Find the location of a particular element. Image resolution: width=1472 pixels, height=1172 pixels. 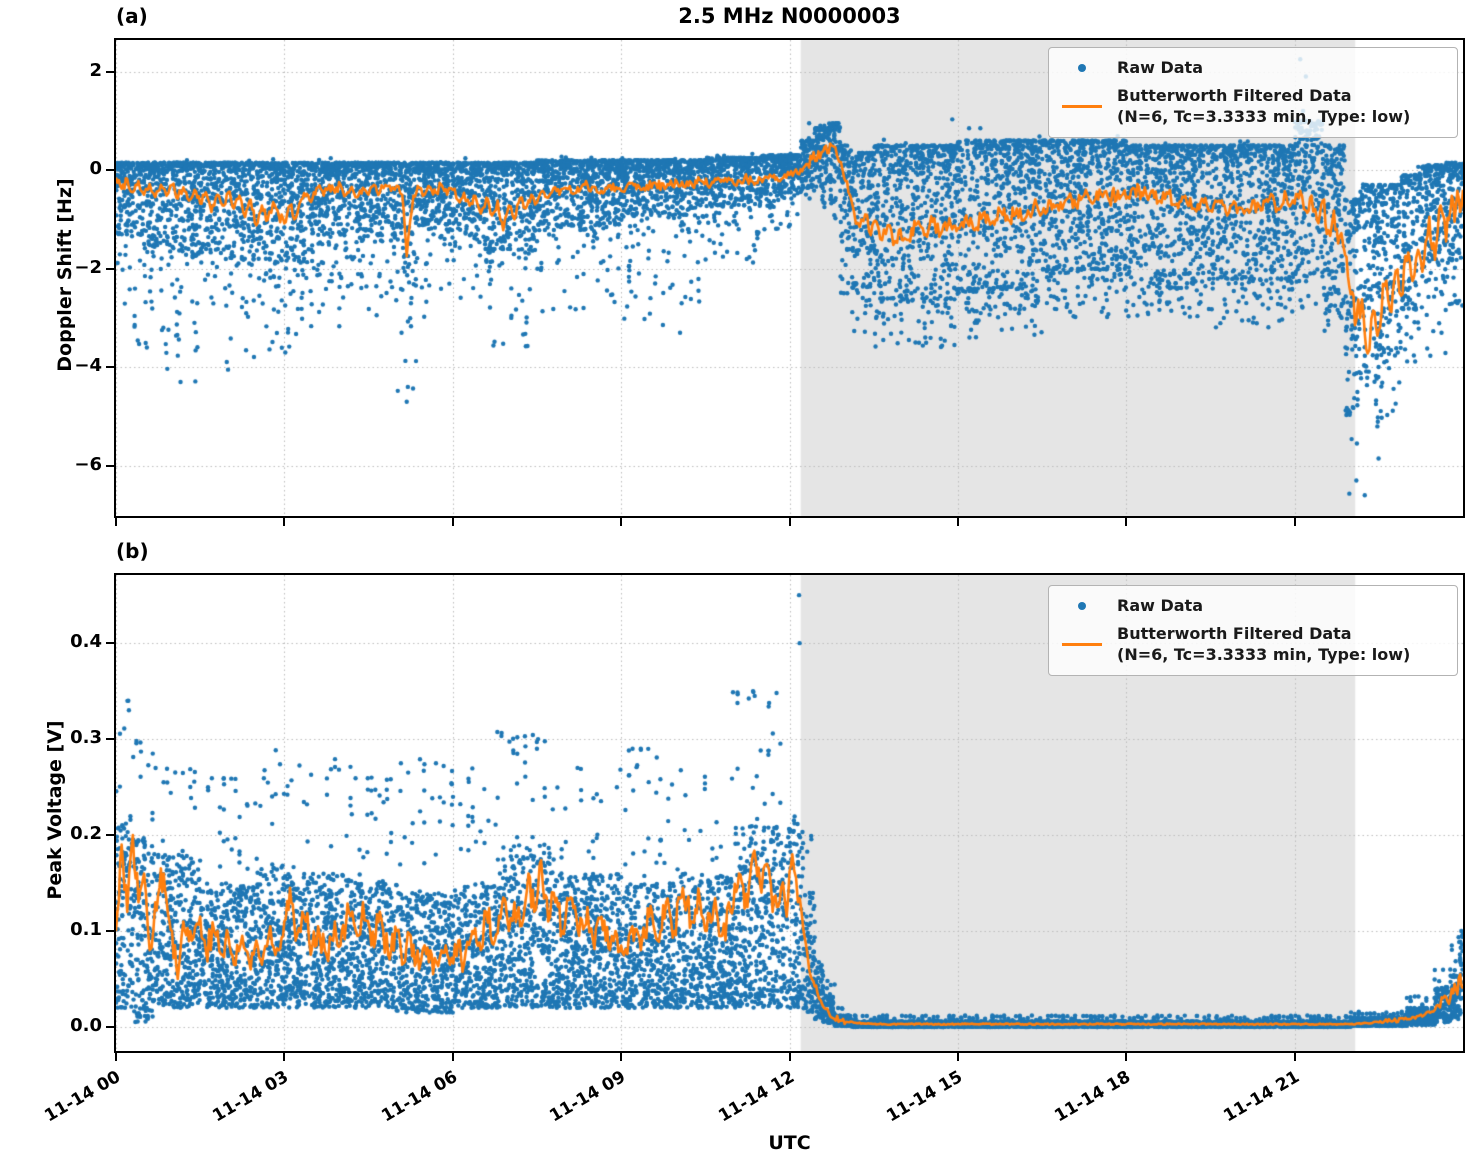

y-tick-label: −6 is located at coordinates (88, 464).